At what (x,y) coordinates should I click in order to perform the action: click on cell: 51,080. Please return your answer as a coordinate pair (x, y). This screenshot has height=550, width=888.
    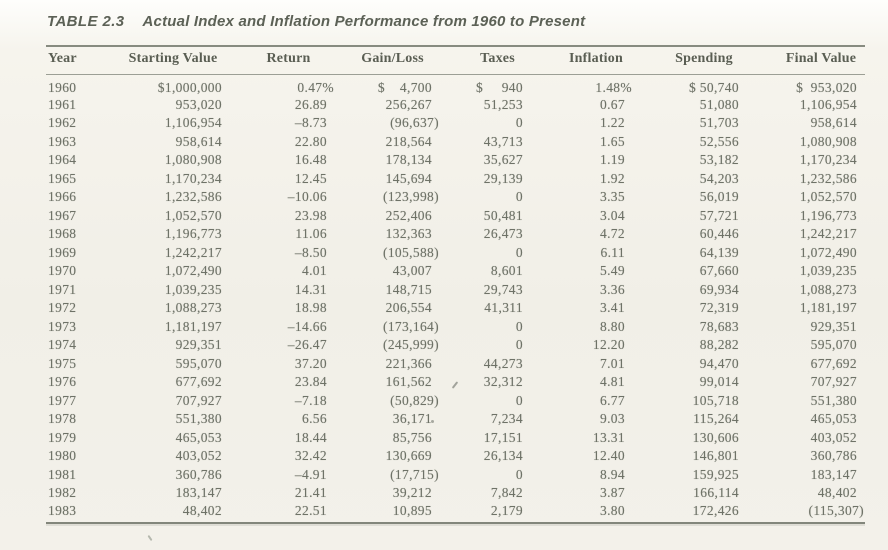
    Looking at the image, I should click on (719, 104).